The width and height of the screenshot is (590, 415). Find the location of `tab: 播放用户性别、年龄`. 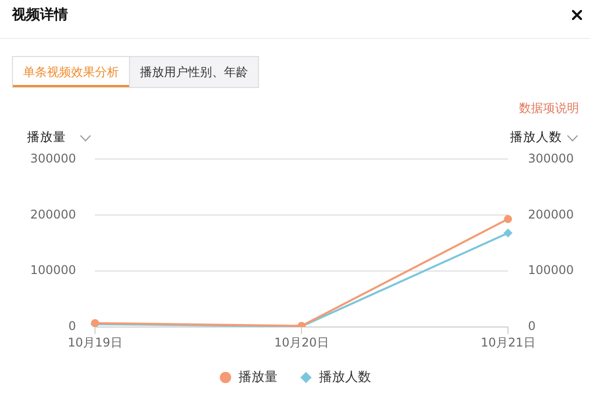

tab: 播放用户性别、年龄 is located at coordinates (193, 72).